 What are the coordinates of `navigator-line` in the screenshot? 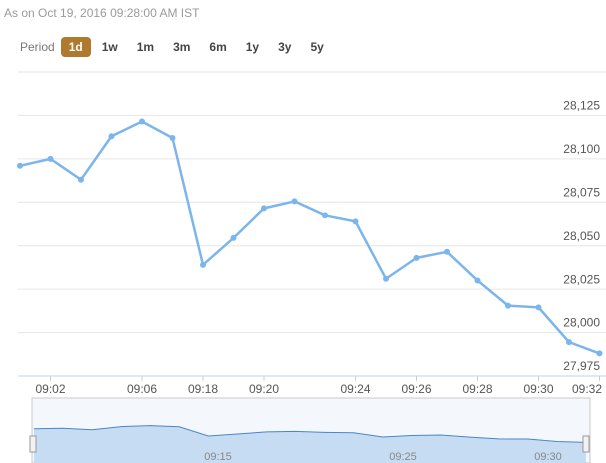 It's located at (310, 434).